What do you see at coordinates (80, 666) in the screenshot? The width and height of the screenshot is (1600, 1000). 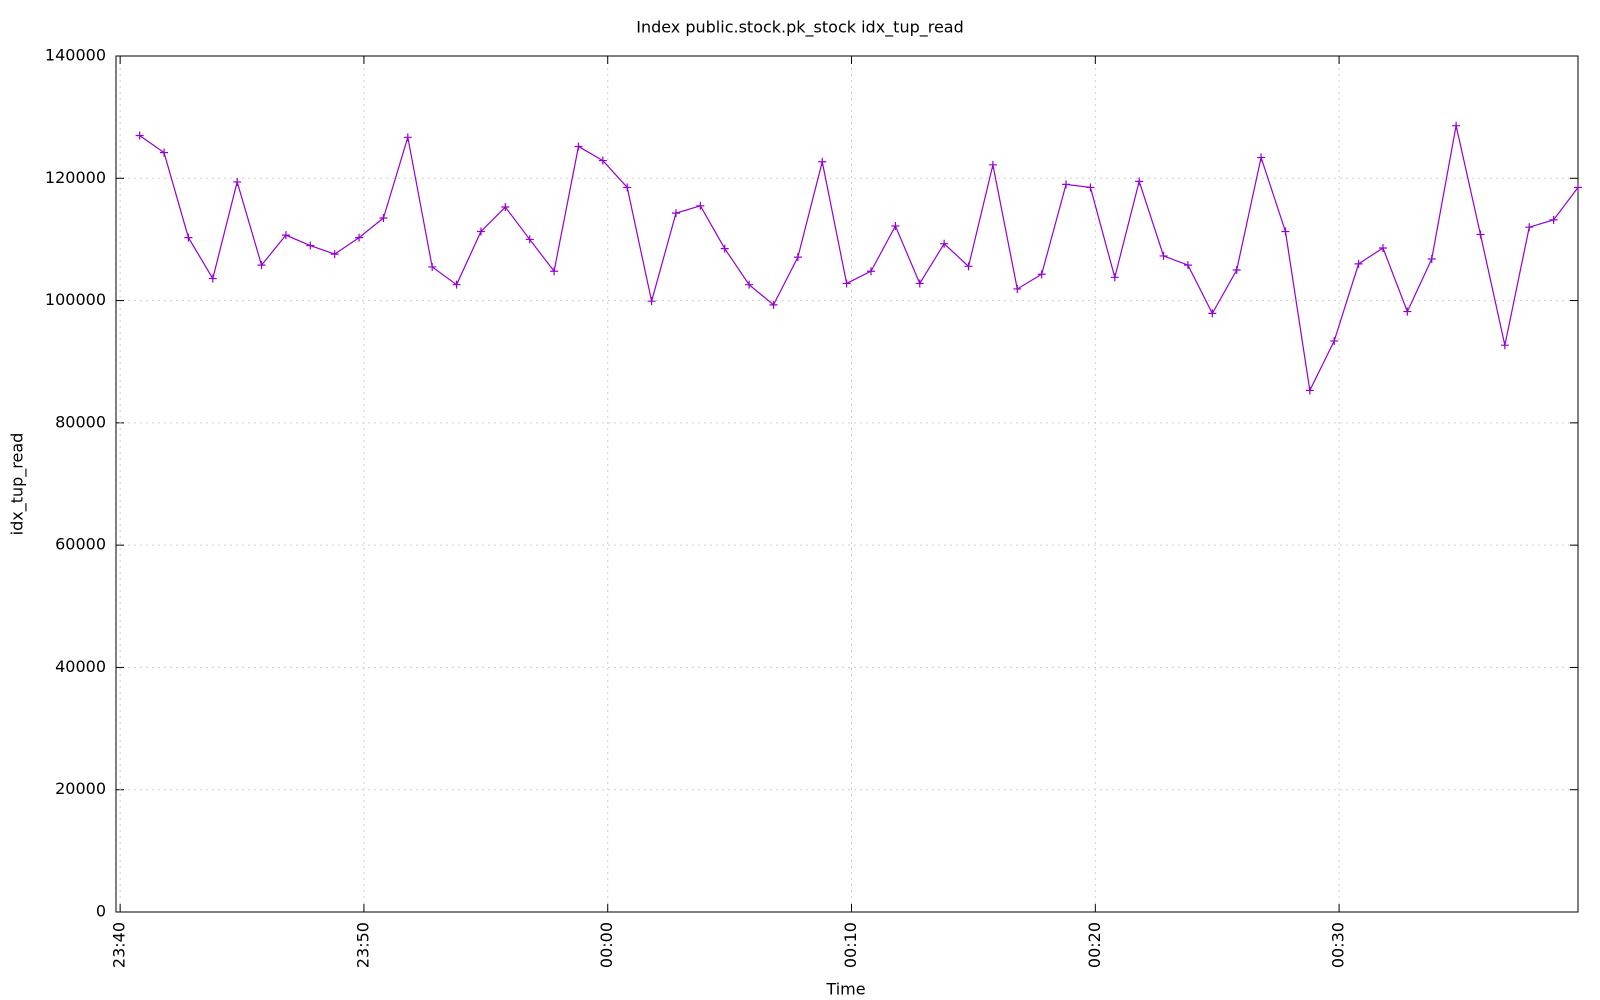 I see `y-tick-label: 40000` at bounding box center [80, 666].